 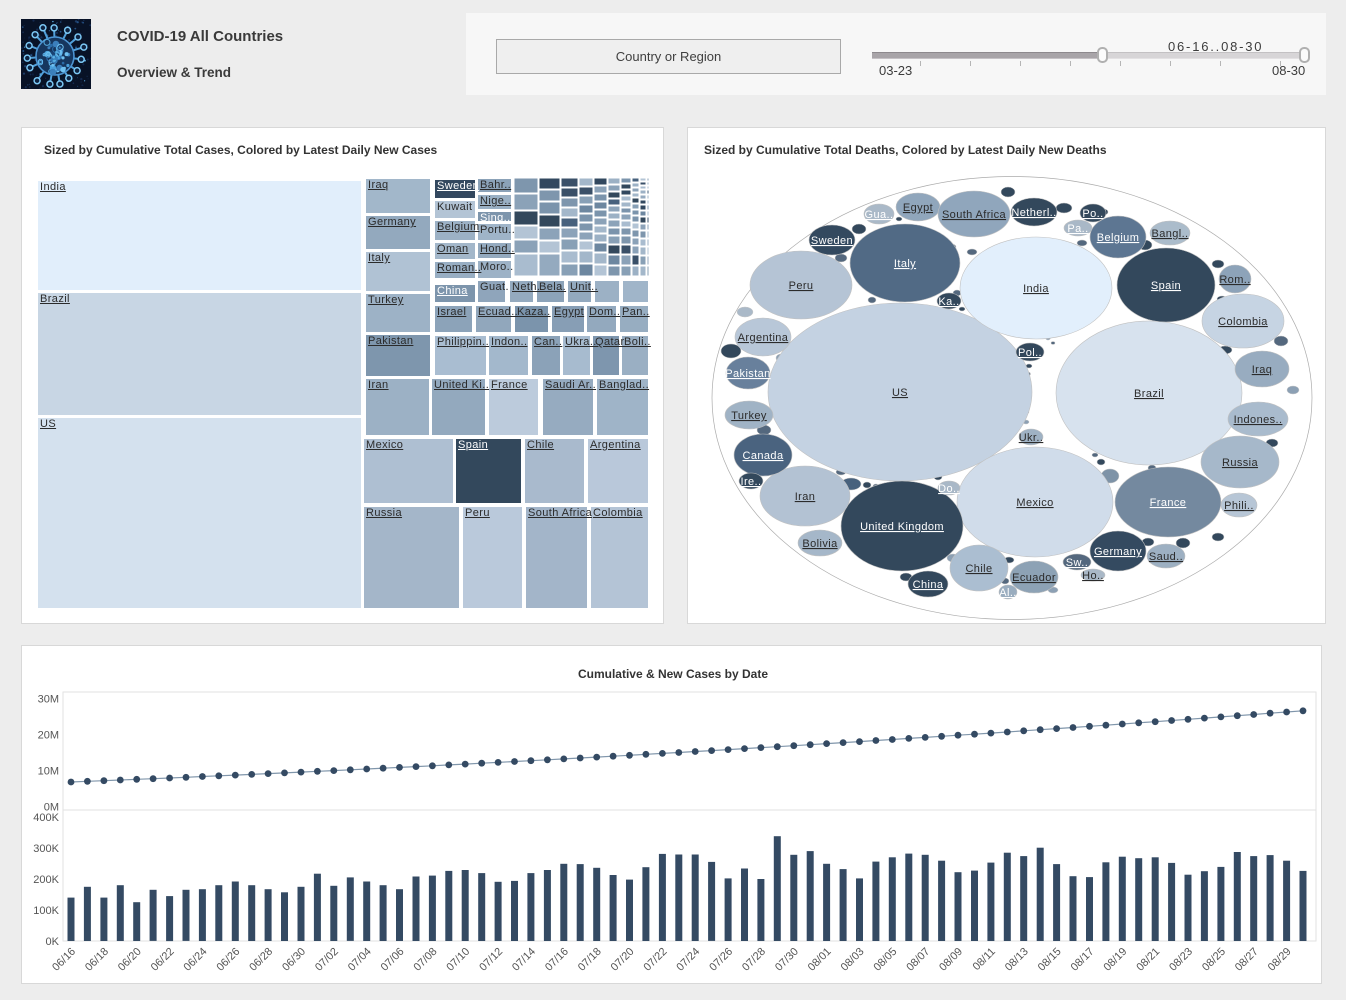 What do you see at coordinates (656, 960) in the screenshot?
I see `svg-text: 07/22` at bounding box center [656, 960].